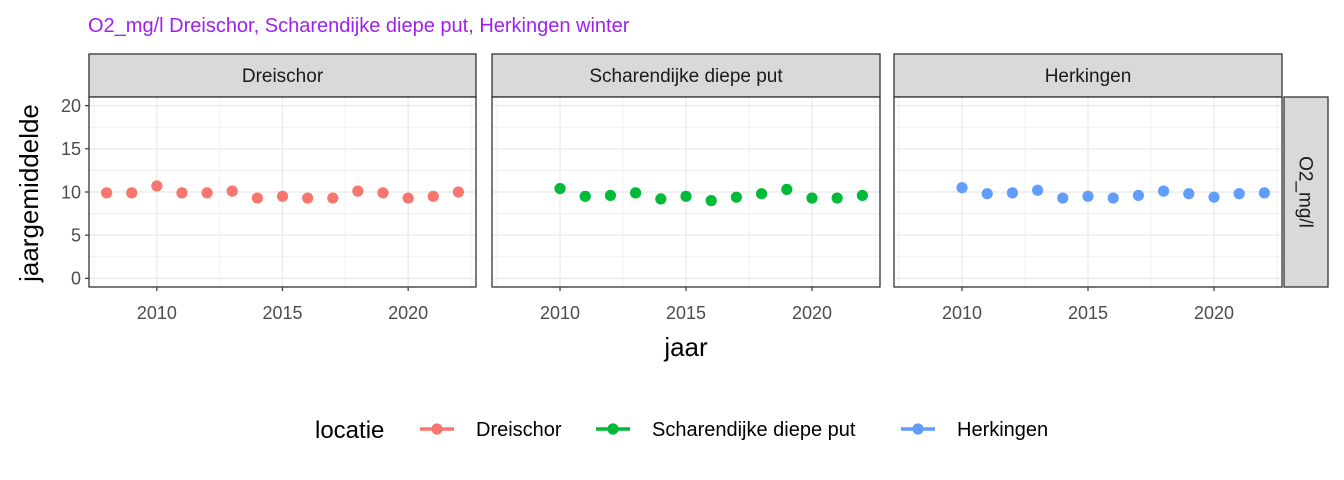  What do you see at coordinates (71, 106) in the screenshot?
I see `y-tick-label: 20` at bounding box center [71, 106].